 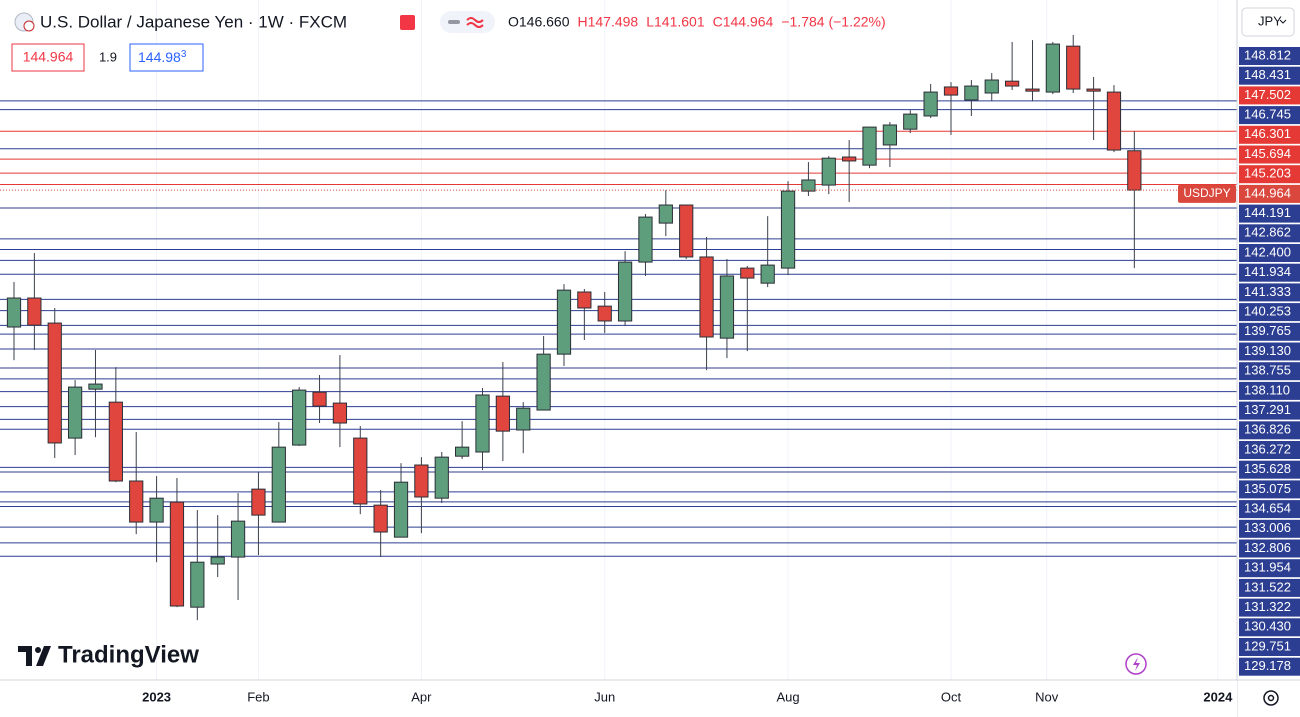 I want to click on level-label: 142.400, so click(x=1267, y=251).